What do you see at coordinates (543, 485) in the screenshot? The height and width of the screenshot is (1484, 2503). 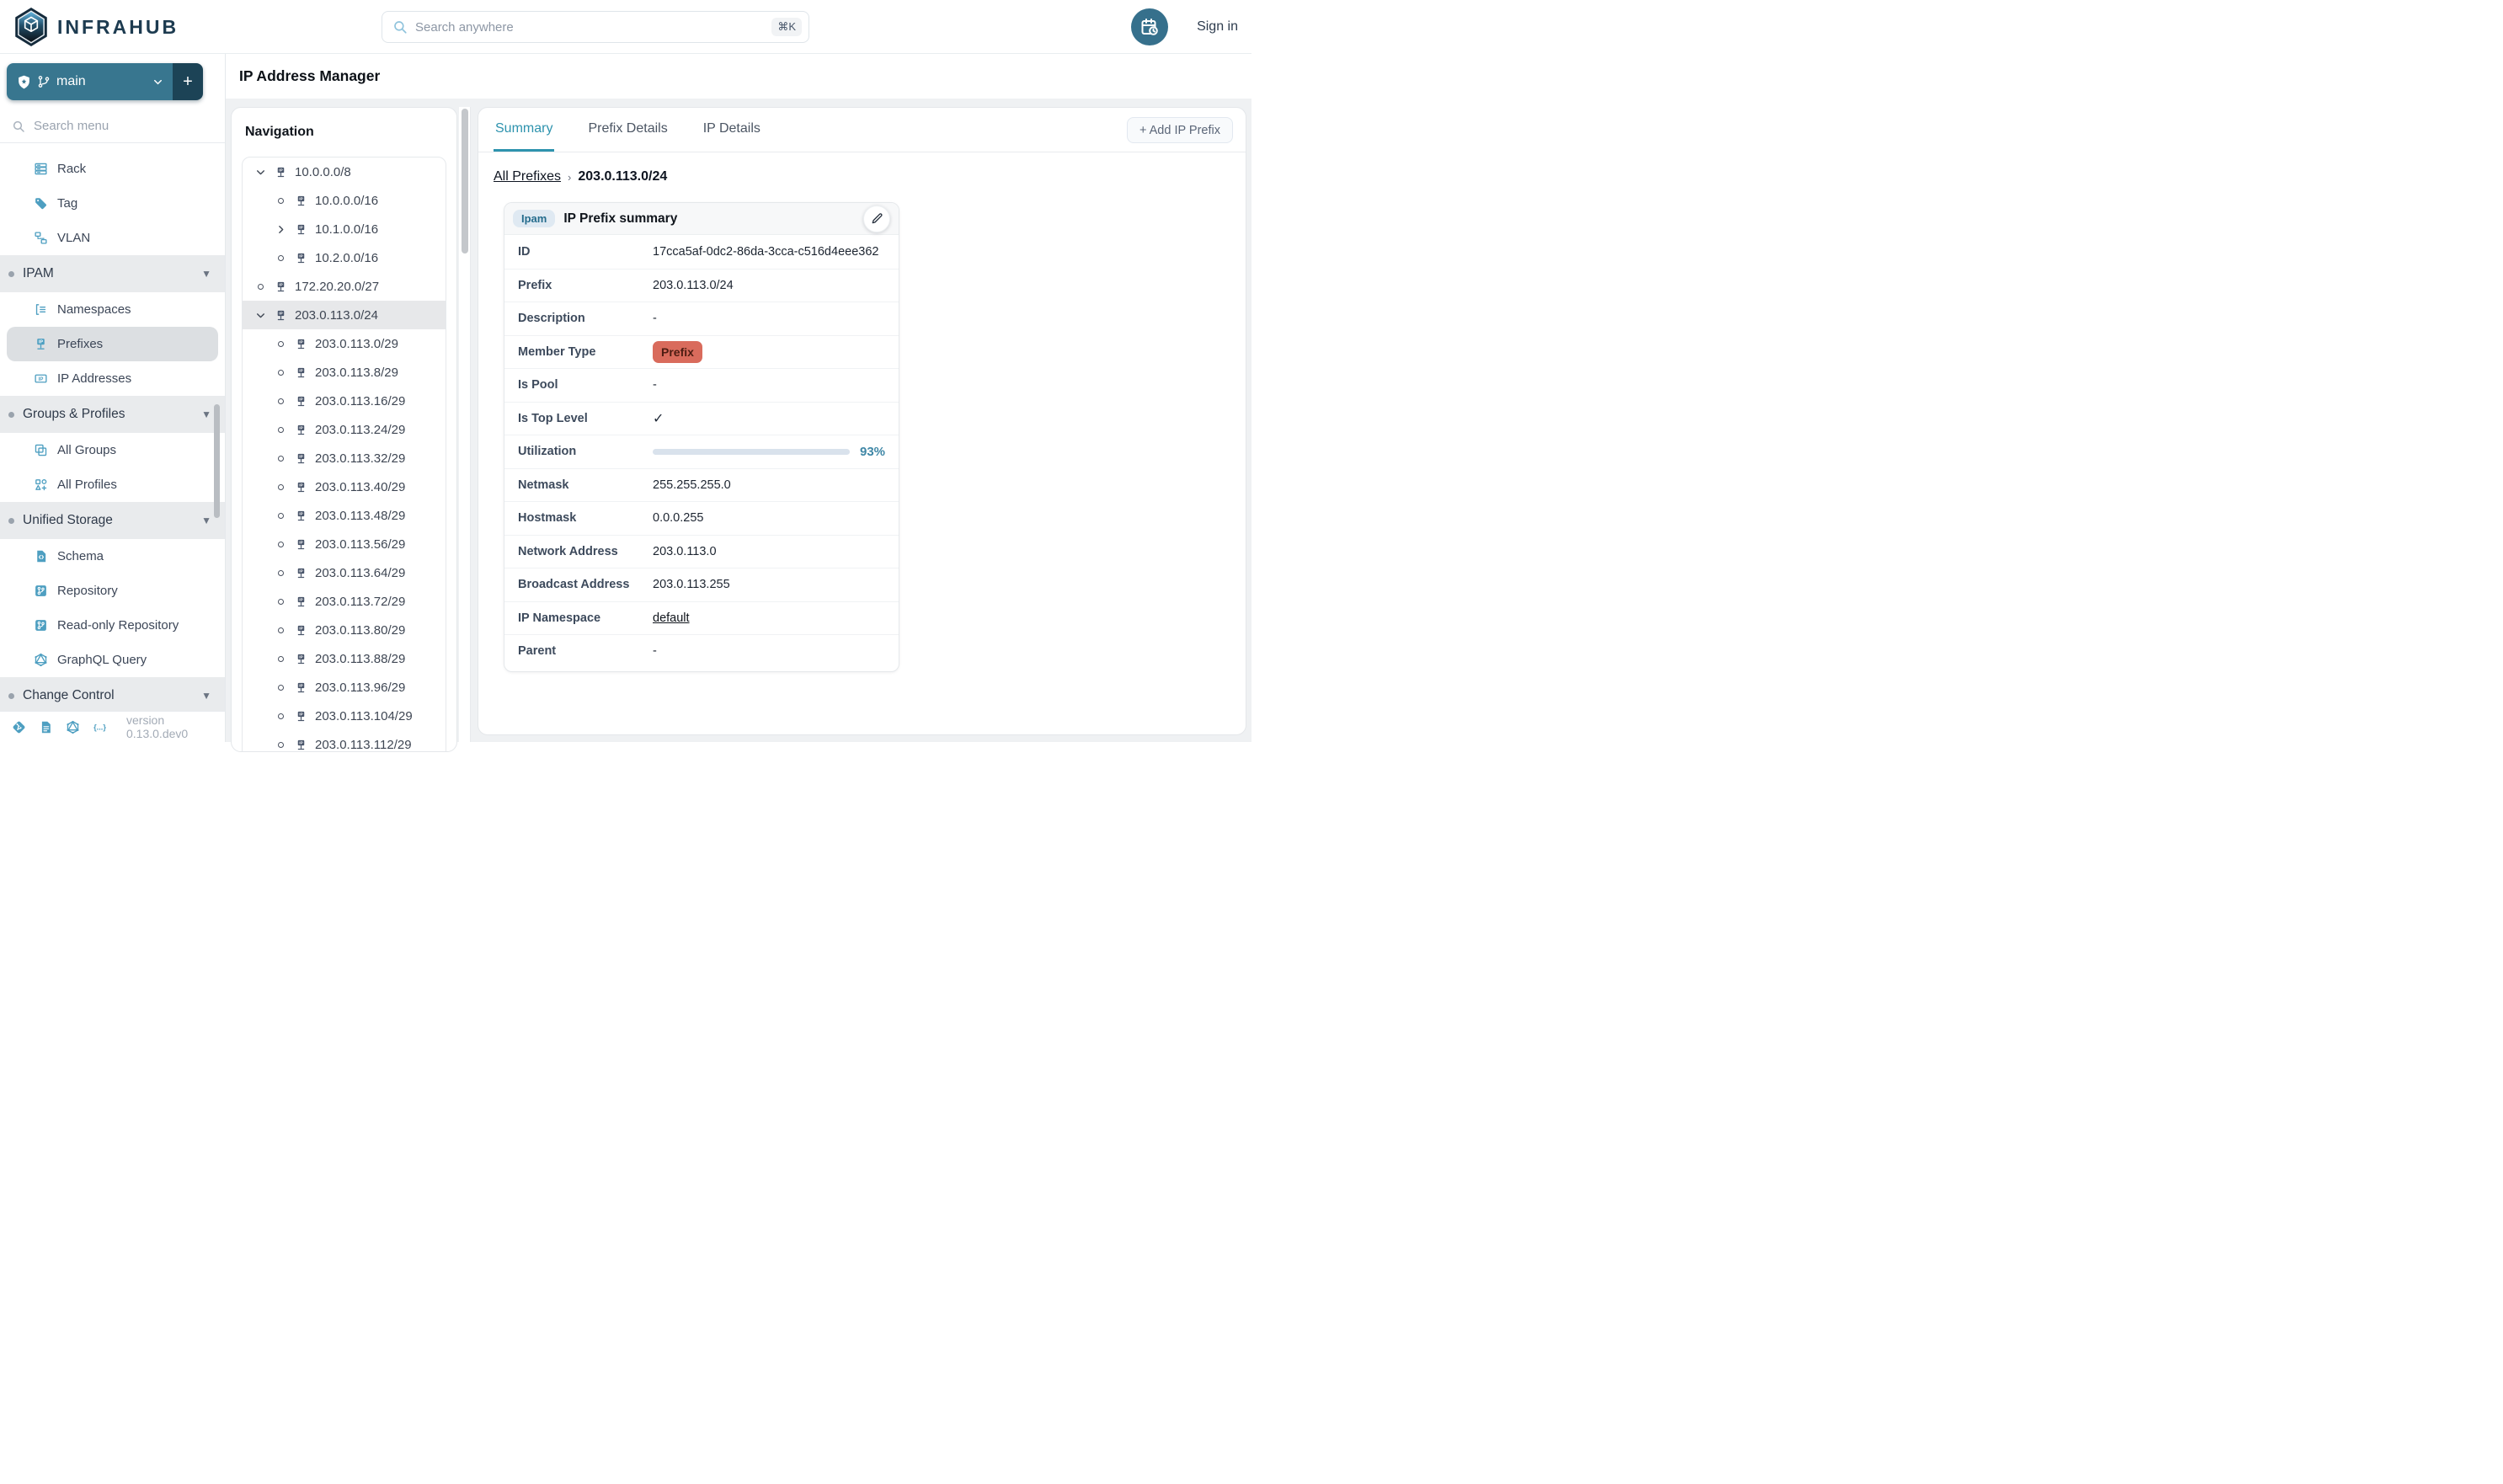 I see `row-label: Netmask` at bounding box center [543, 485].